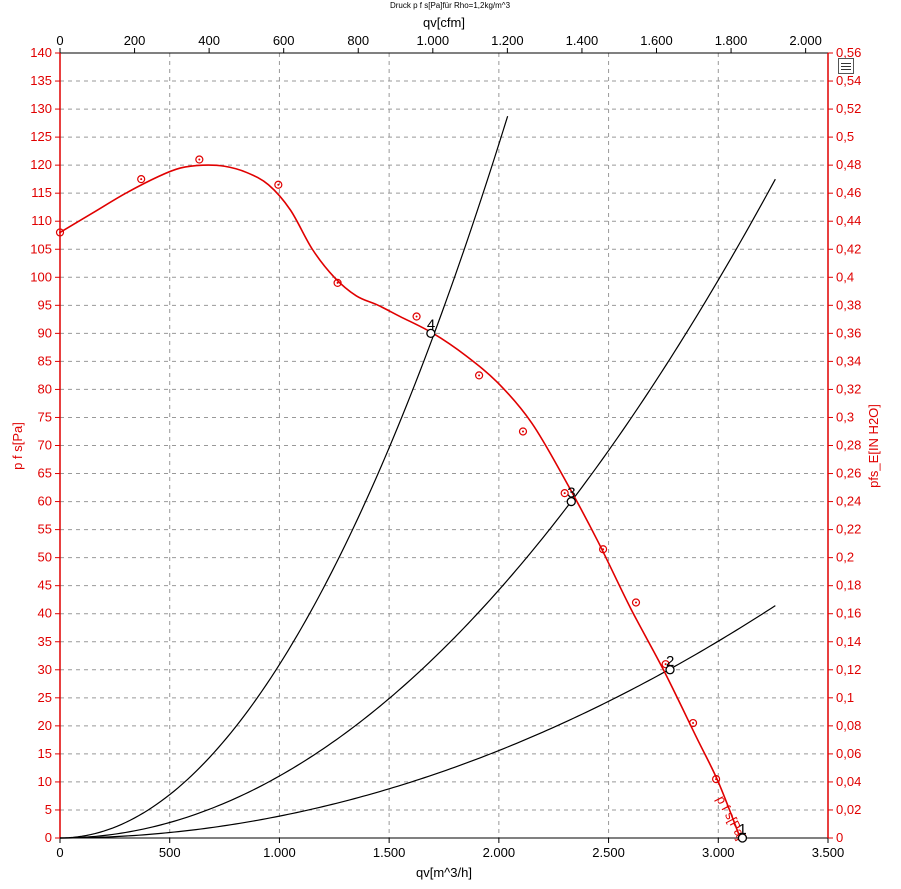 The height and width of the screenshot is (889, 901). I want to click on tick-label-bottom: 1.000, so click(279, 852).